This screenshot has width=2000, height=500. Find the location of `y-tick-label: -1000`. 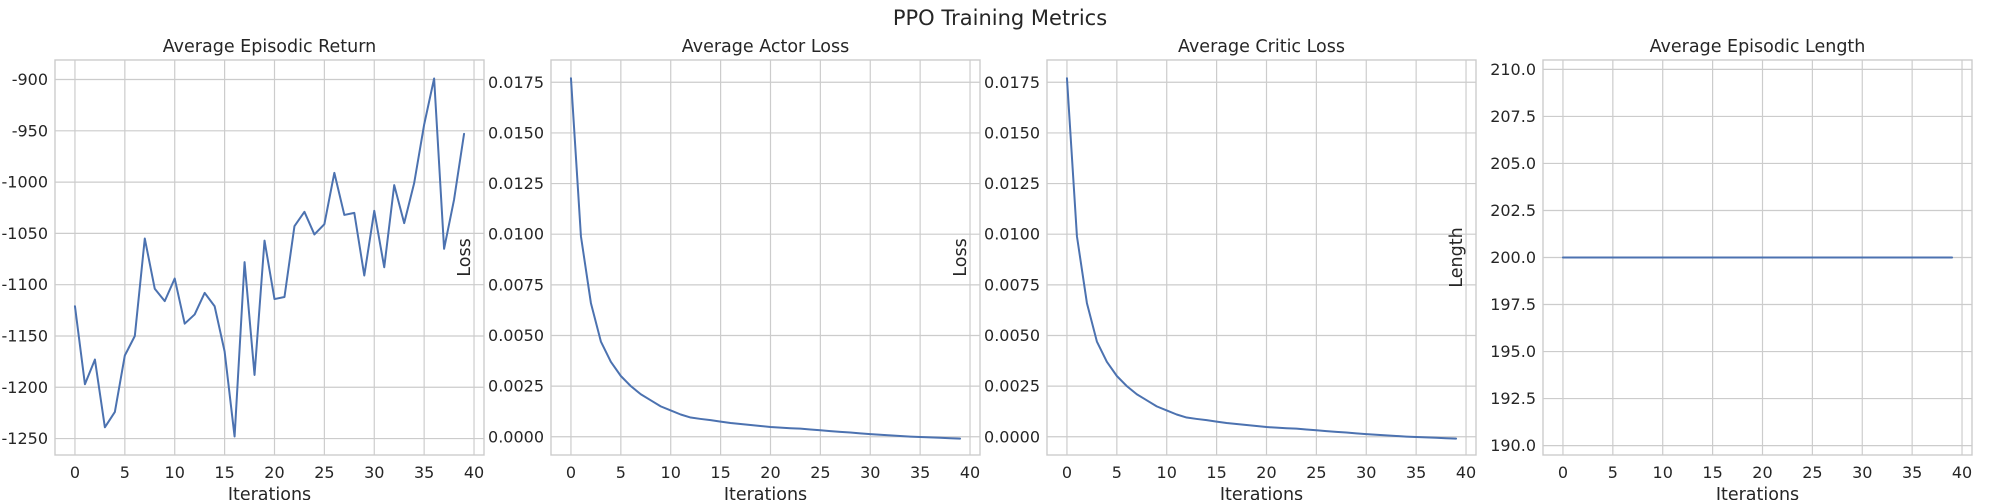

y-tick-label: -1000 is located at coordinates (25, 182).